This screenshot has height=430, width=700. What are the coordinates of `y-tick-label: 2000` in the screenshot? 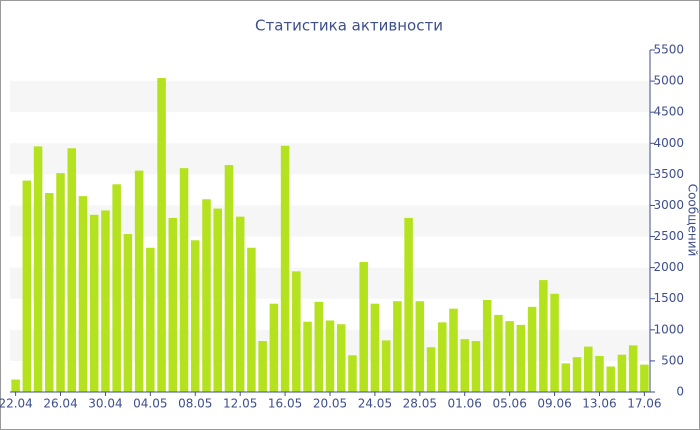 It's located at (668, 267).